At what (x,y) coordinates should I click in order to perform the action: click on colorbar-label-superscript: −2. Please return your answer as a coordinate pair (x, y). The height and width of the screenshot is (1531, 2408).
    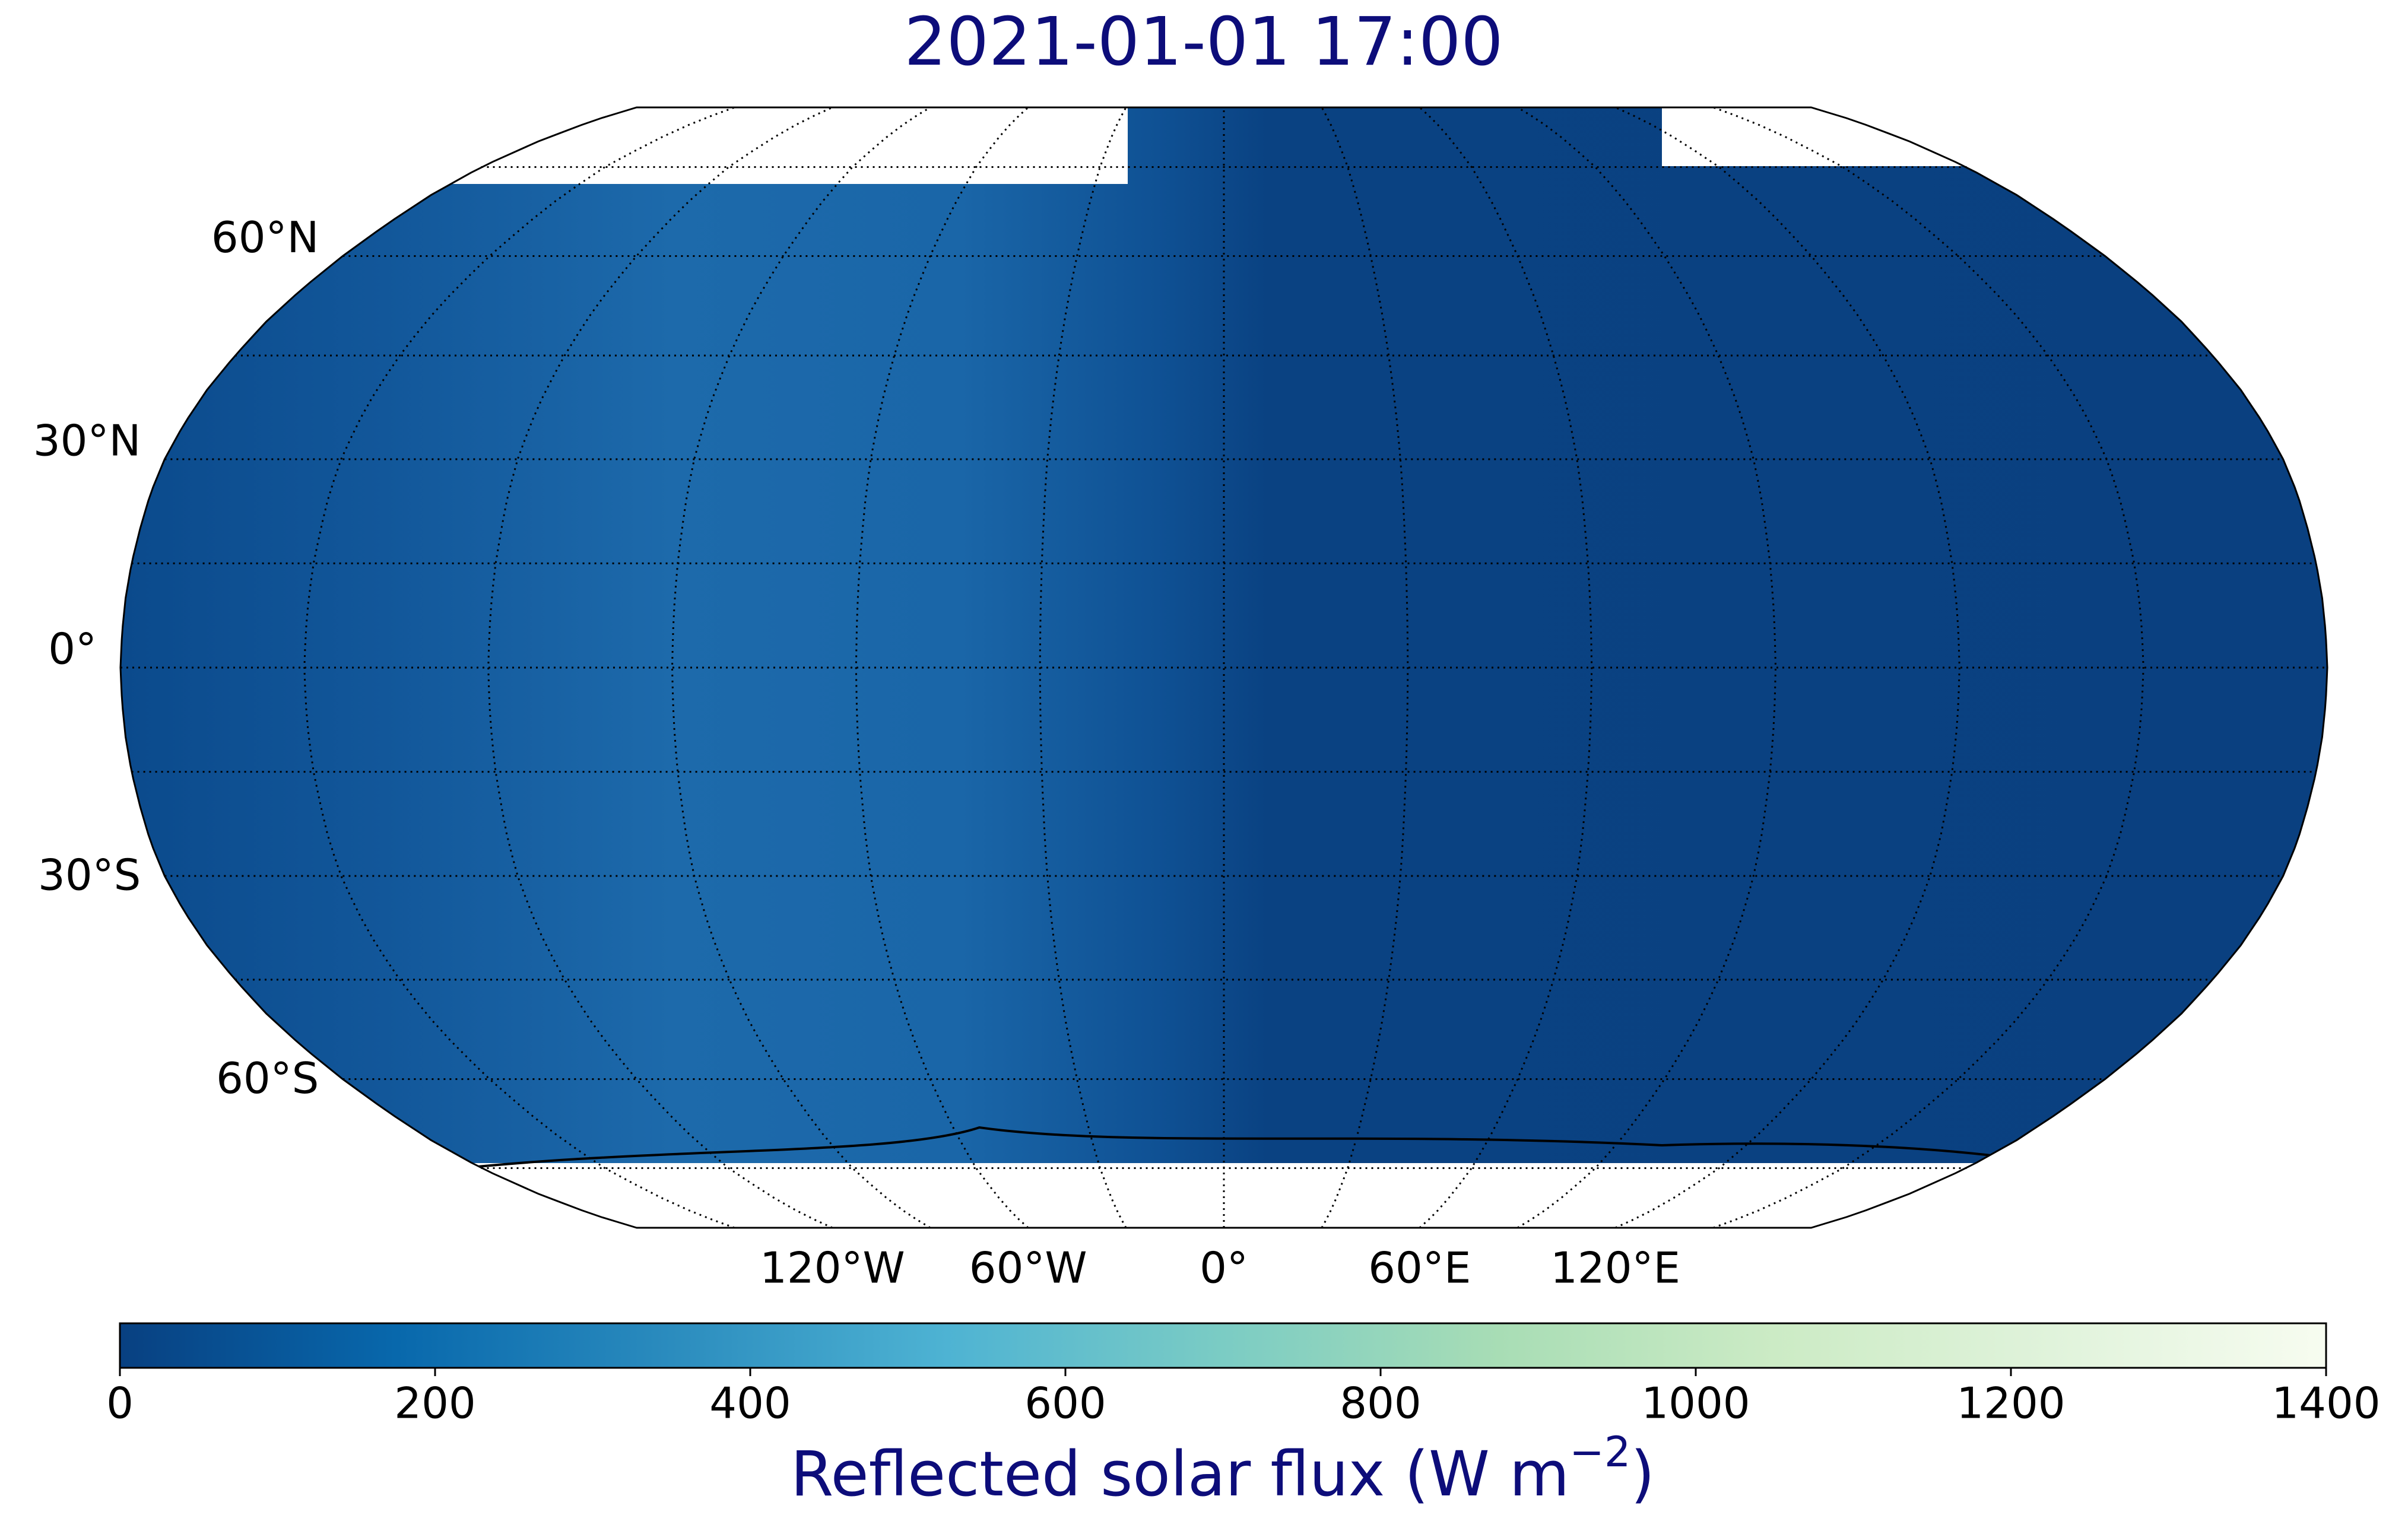
    Looking at the image, I should click on (1599, 1452).